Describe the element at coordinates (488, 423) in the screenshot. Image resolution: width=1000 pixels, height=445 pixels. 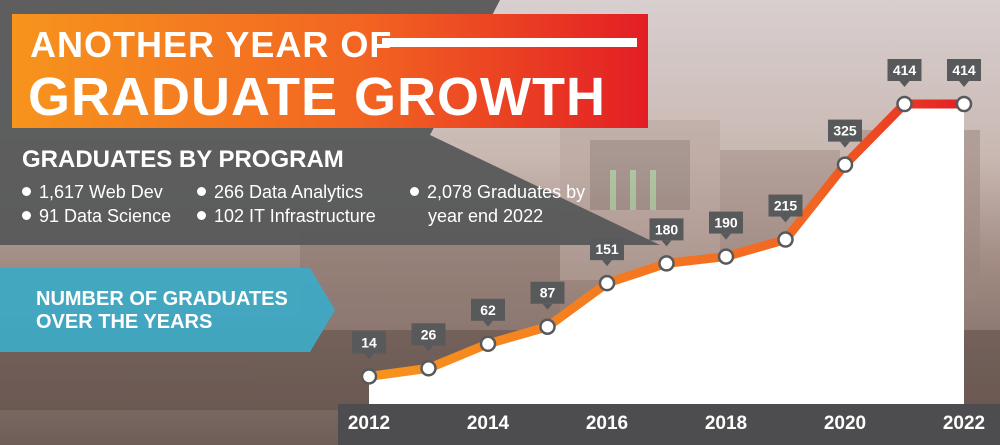
I see `x-tick-2014: 2014` at that location.